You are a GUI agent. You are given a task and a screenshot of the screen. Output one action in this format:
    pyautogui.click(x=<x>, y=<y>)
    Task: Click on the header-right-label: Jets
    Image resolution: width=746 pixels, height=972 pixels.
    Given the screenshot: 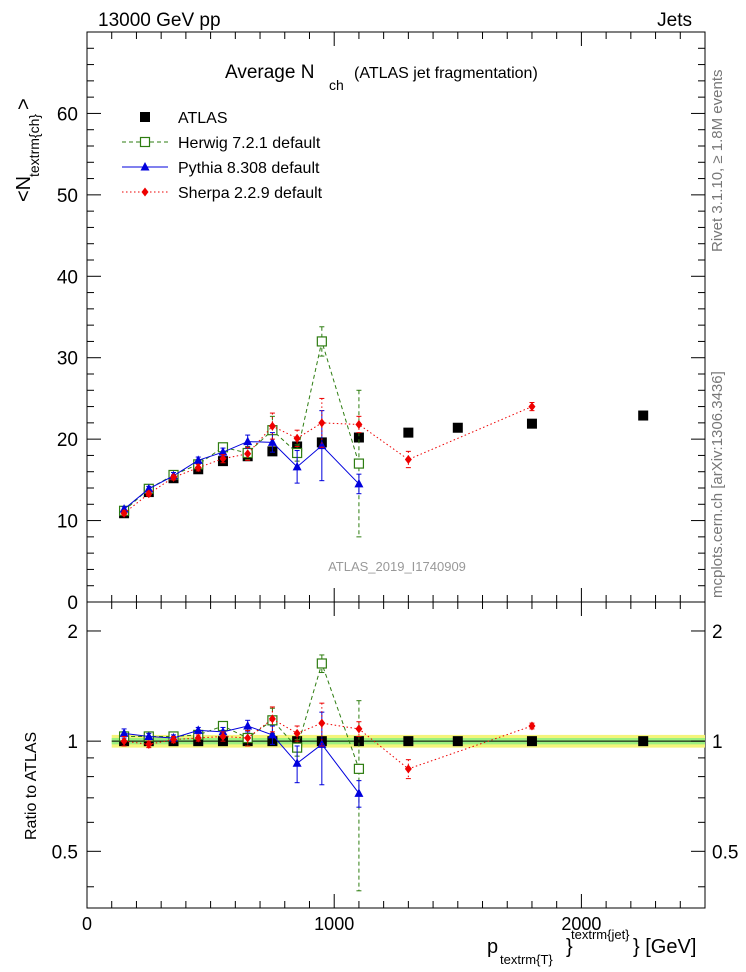 What is the action you would take?
    pyautogui.click(x=674, y=20)
    